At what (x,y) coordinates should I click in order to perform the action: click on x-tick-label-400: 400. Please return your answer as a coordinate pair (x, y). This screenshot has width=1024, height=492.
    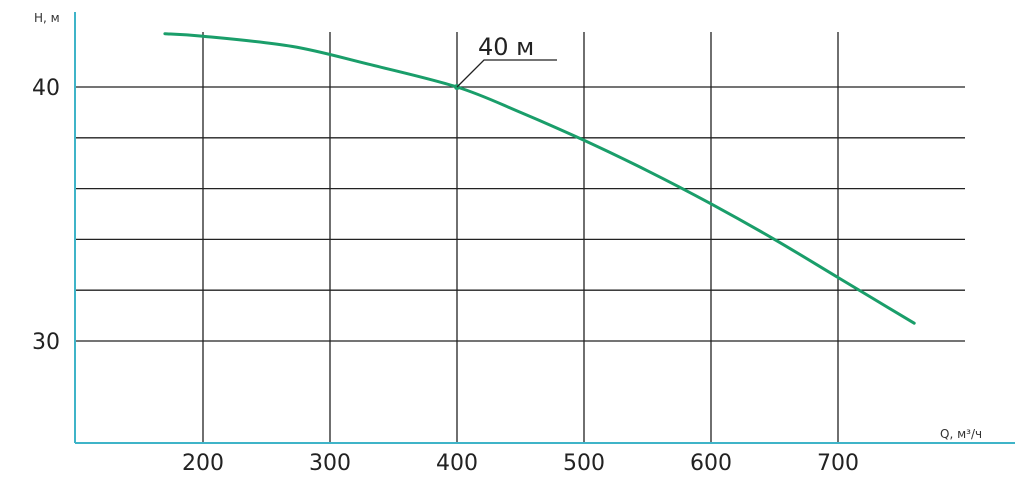
    Looking at the image, I should click on (457, 463).